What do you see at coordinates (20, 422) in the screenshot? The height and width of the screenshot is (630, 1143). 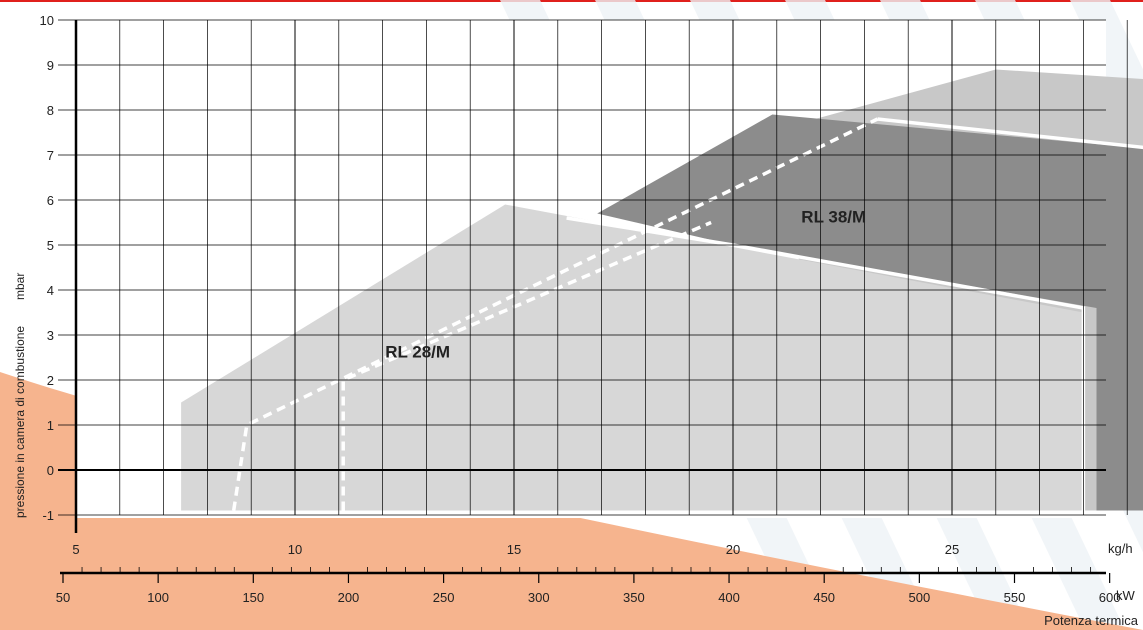 I see `y-axis-title: pressione in camera di combustione` at bounding box center [20, 422].